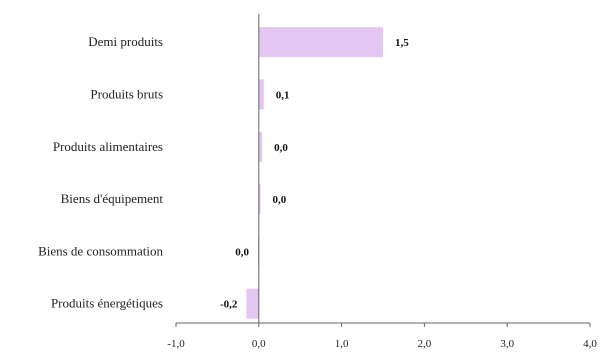 The width and height of the screenshot is (601, 356). I want to click on data-label: -0,2, so click(229, 305).